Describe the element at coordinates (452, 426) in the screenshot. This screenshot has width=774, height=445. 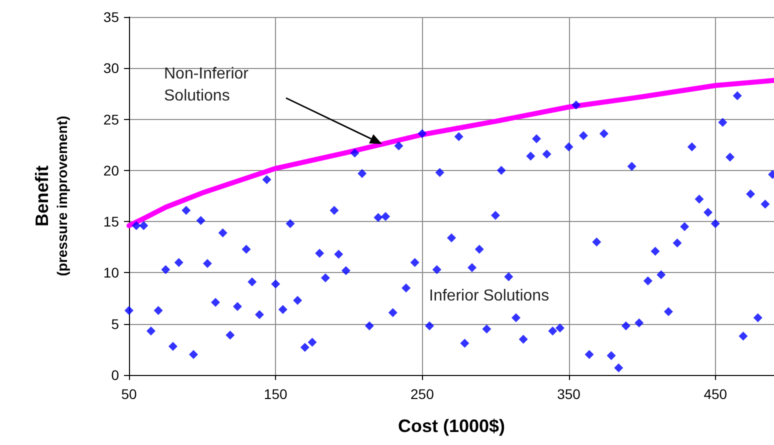
I see `x-axis-title: Cost (1000$)` at that location.